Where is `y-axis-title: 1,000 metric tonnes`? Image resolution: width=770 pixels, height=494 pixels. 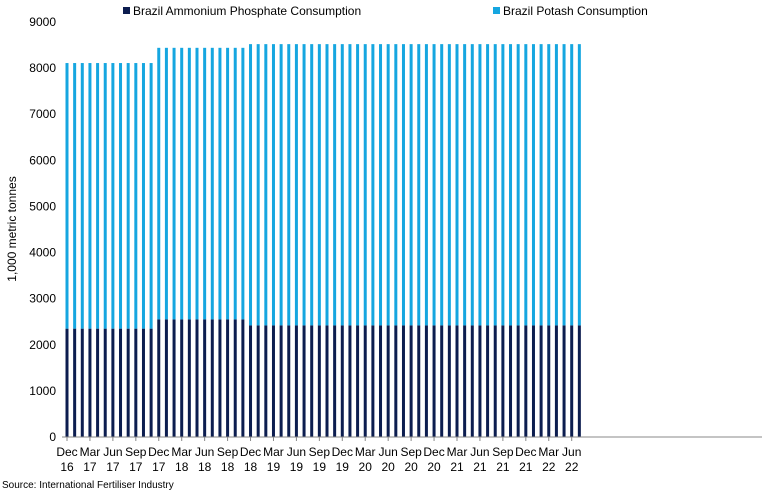 y-axis-title: 1,000 metric tonnes is located at coordinates (12, 228).